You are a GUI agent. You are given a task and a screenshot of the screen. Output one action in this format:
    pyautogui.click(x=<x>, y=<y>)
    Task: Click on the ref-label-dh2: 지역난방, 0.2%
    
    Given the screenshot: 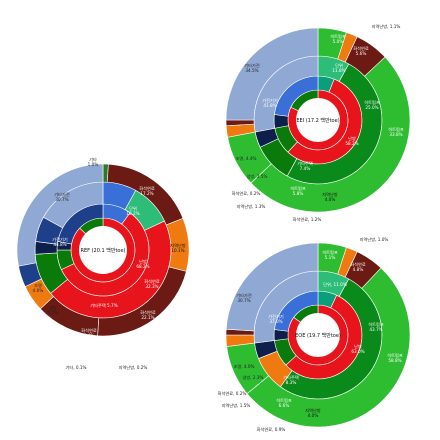 What is the action you would take?
    pyautogui.click(x=133, y=367)
    